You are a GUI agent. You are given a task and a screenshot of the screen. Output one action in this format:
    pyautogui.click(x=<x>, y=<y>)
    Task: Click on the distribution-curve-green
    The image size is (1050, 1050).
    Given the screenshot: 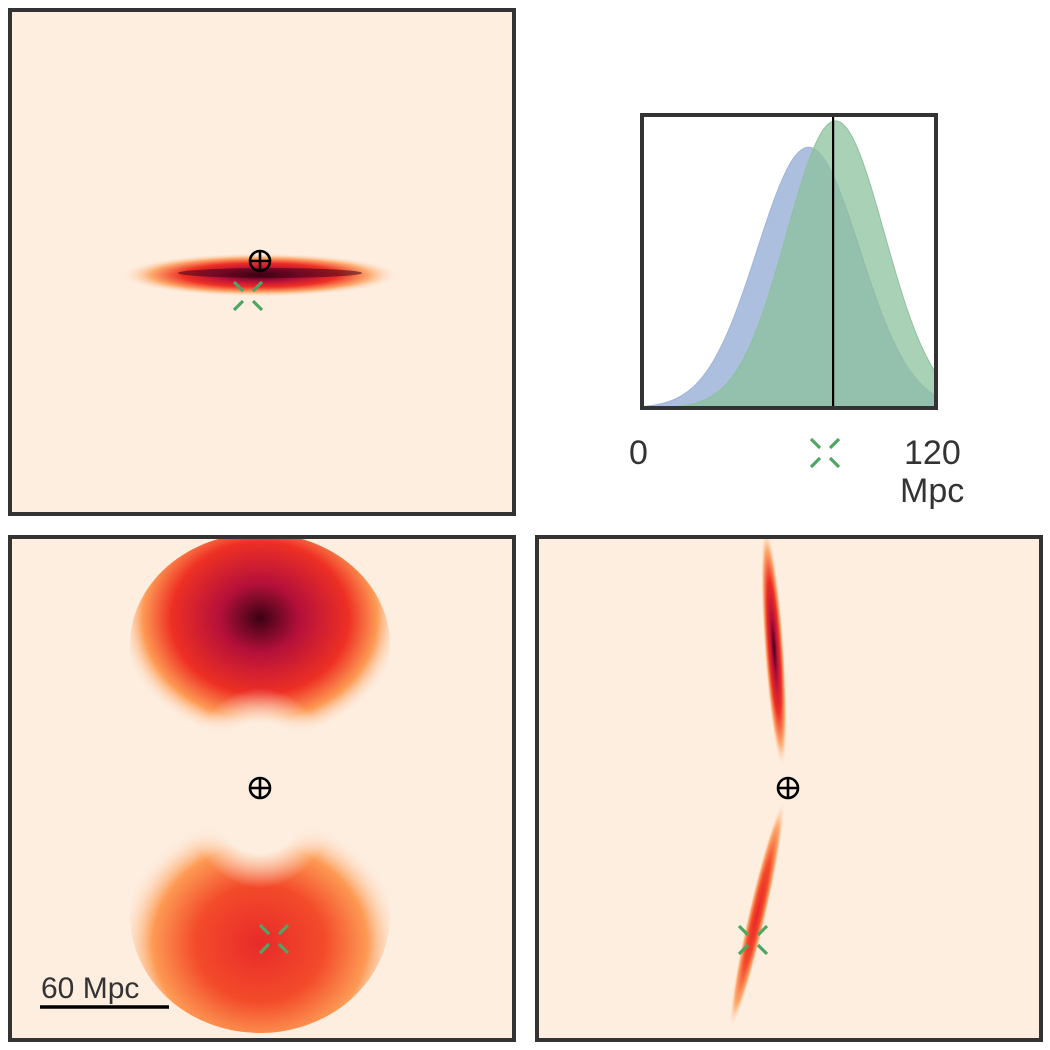 What is the action you would take?
    pyautogui.click(x=789, y=264)
    